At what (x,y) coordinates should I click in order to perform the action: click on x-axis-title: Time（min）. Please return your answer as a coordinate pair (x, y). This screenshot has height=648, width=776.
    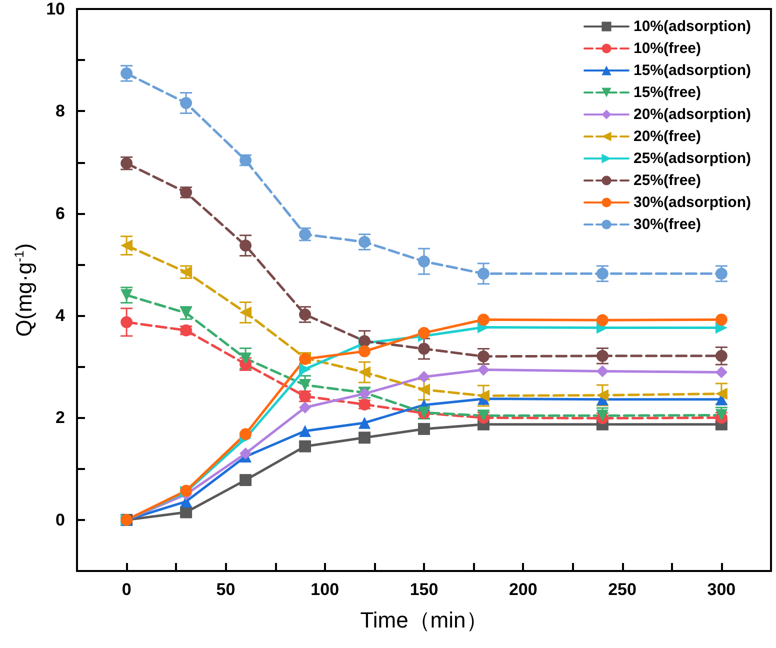
    Looking at the image, I should click on (424, 620).